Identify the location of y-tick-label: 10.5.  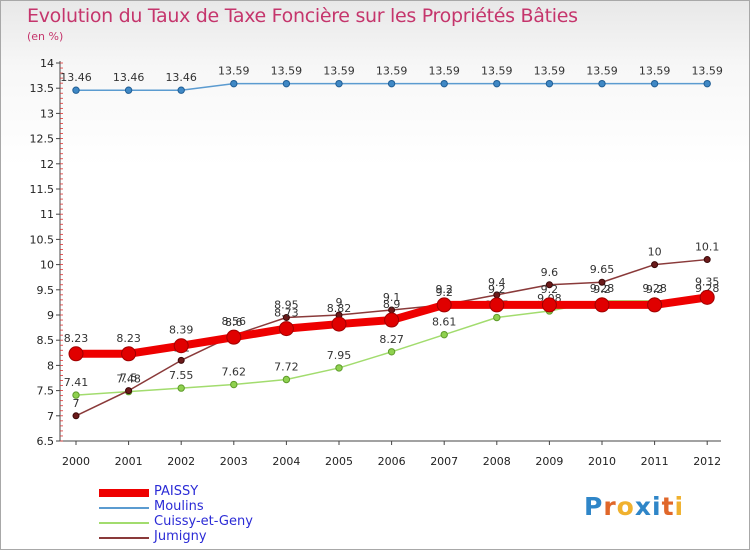
(42, 239).